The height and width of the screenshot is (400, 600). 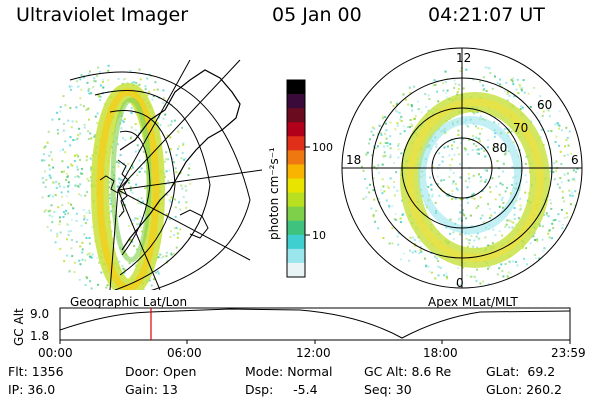 What do you see at coordinates (161, 371) in the screenshot?
I see `status-door: Door: Open` at bounding box center [161, 371].